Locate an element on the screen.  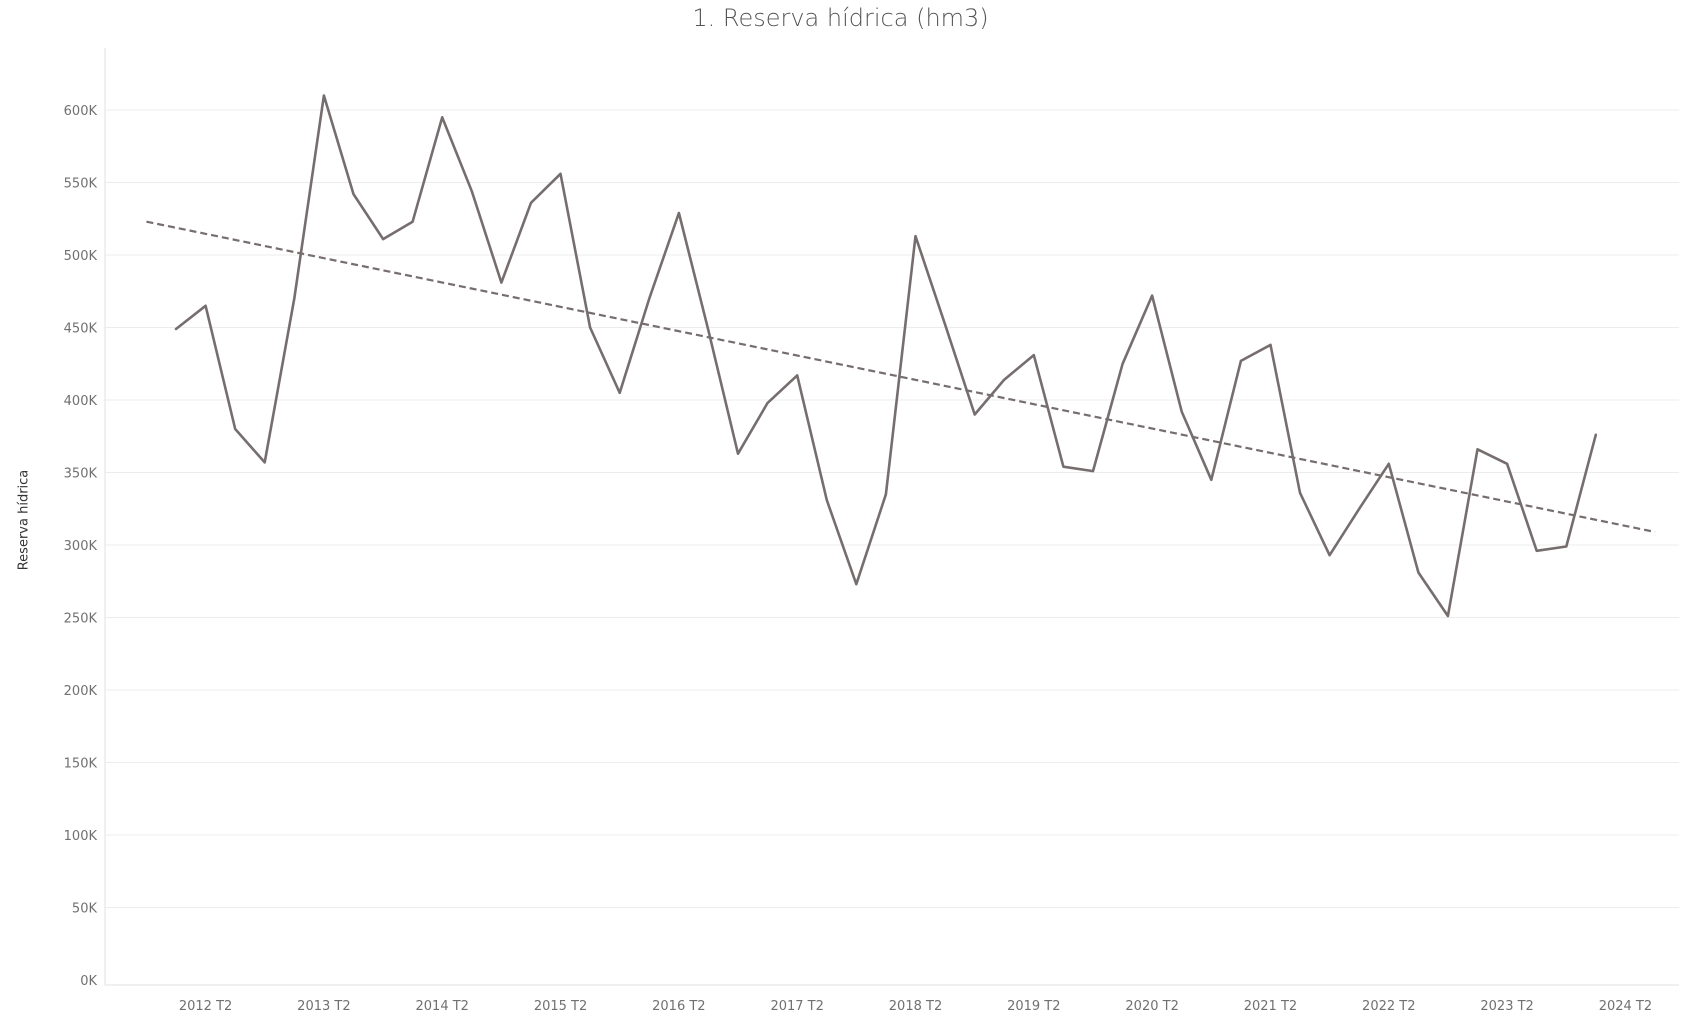
y-tick-label: 300K is located at coordinates (81, 546).